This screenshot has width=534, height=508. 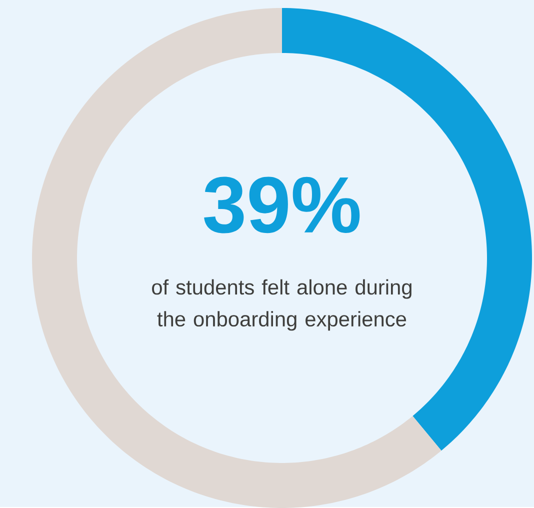 I want to click on data-label: 39%, so click(x=282, y=205).